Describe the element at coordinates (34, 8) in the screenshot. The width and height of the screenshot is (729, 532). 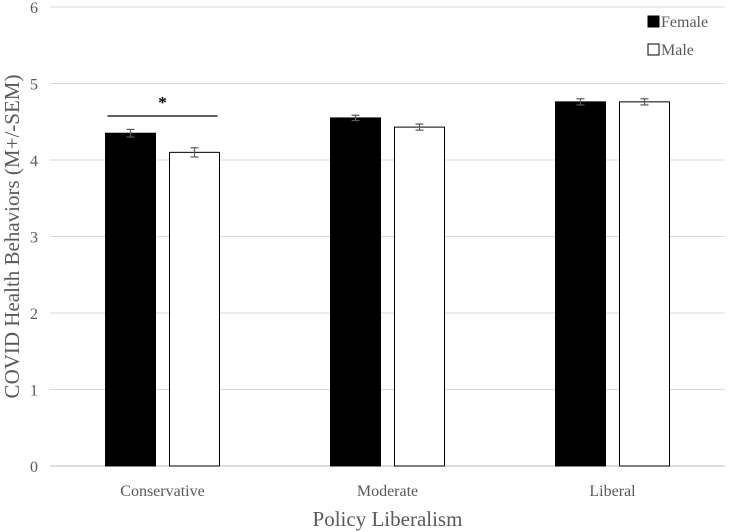
I see `y-tick-label: 6` at that location.